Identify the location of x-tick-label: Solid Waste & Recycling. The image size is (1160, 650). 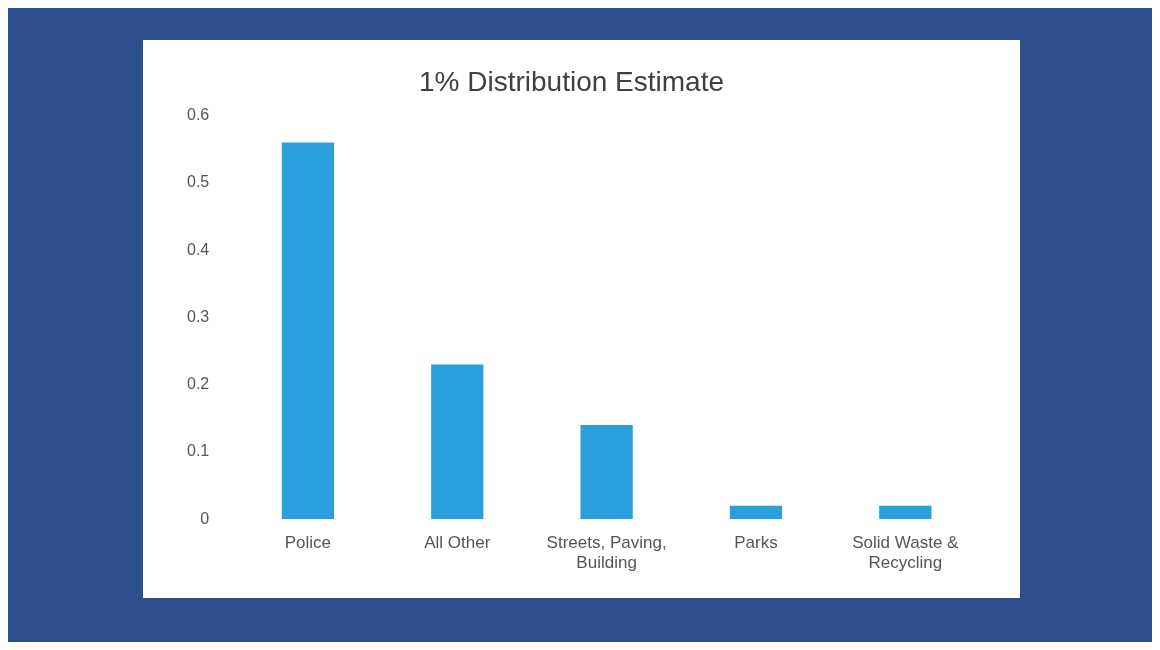
(906, 553).